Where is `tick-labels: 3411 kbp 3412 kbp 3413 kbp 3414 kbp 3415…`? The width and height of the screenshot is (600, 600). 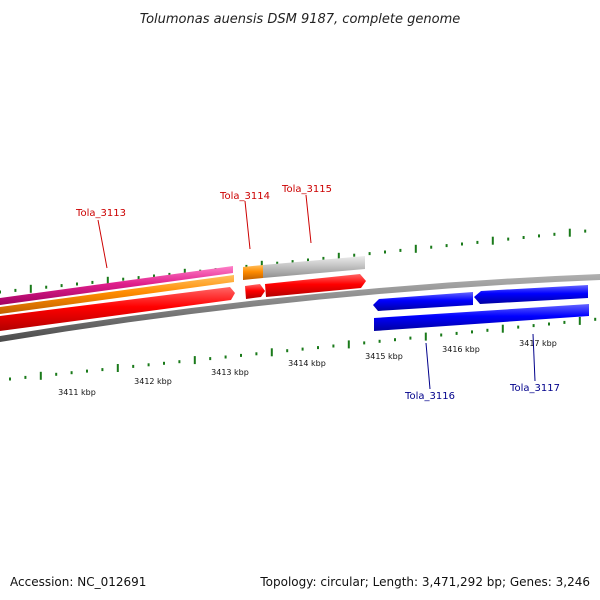 tick-labels: 3411 kbp 3412 kbp 3413 kbp 3414 kbp 3415… is located at coordinates (307, 368).